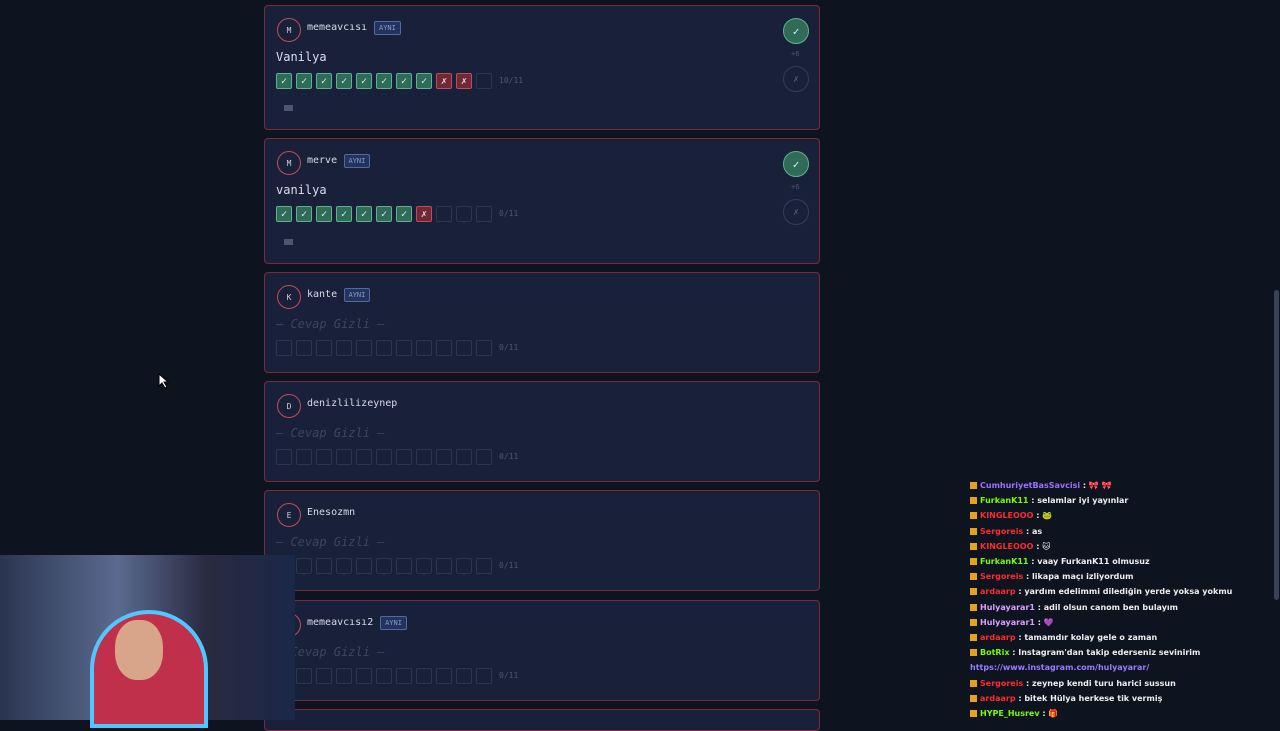  I want to click on chat-message: ardaarp : bitek Hülya herkese tik vermiş, so click(1066, 698).